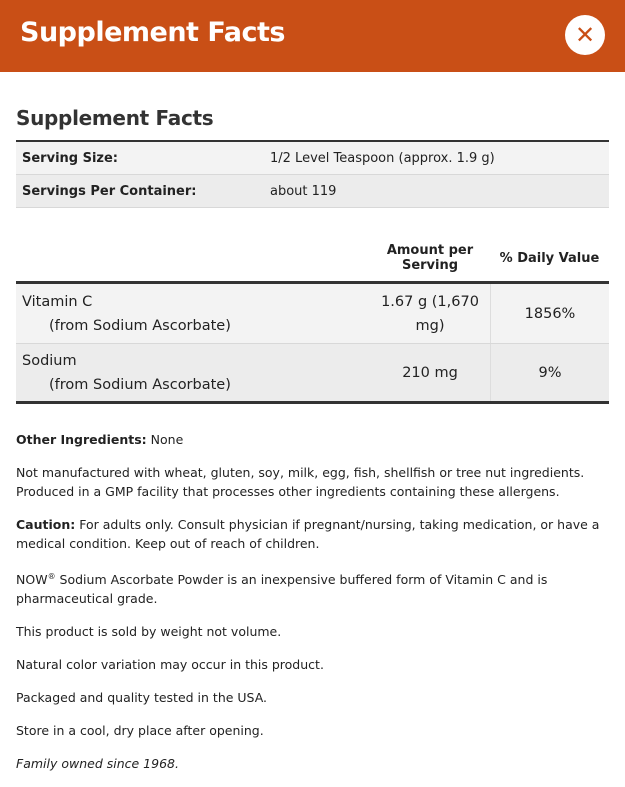  I want to click on close-button: ✕, so click(585, 35).